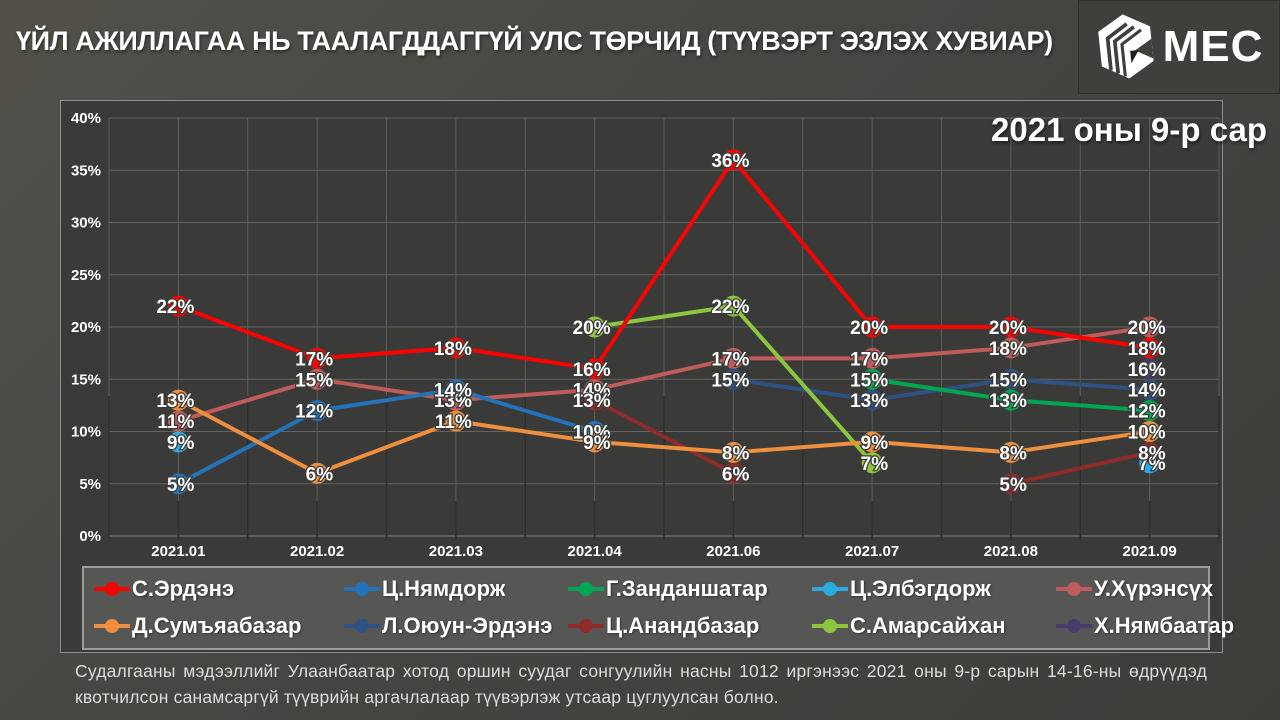  What do you see at coordinates (1125, 46) in the screenshot?
I see `mec-logo-icon` at bounding box center [1125, 46].